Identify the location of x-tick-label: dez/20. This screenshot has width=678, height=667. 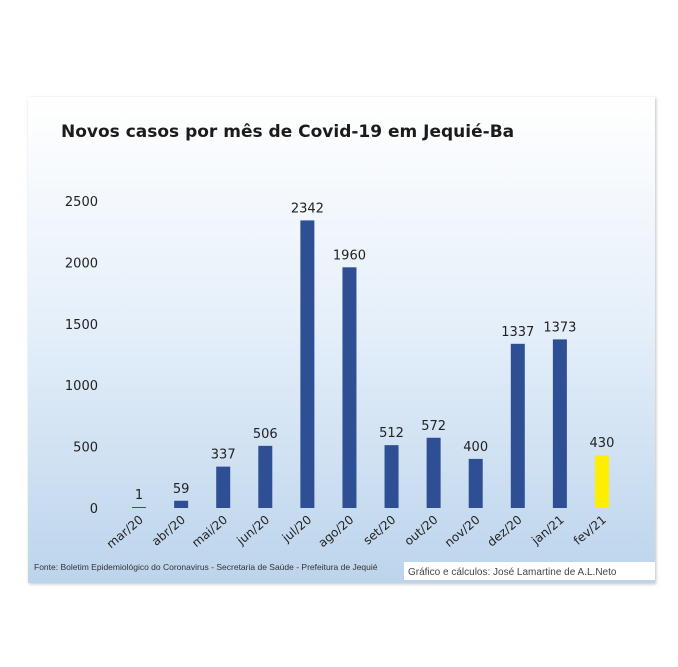
(505, 531).